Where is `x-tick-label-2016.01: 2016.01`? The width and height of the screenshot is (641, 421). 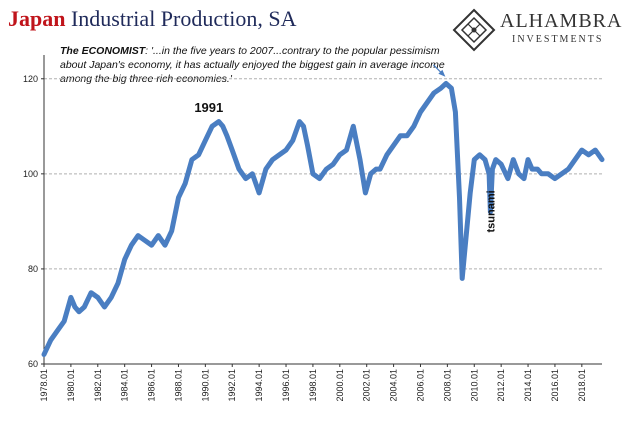
x-tick-label-2016.01: 2016.01 is located at coordinates (555, 385).